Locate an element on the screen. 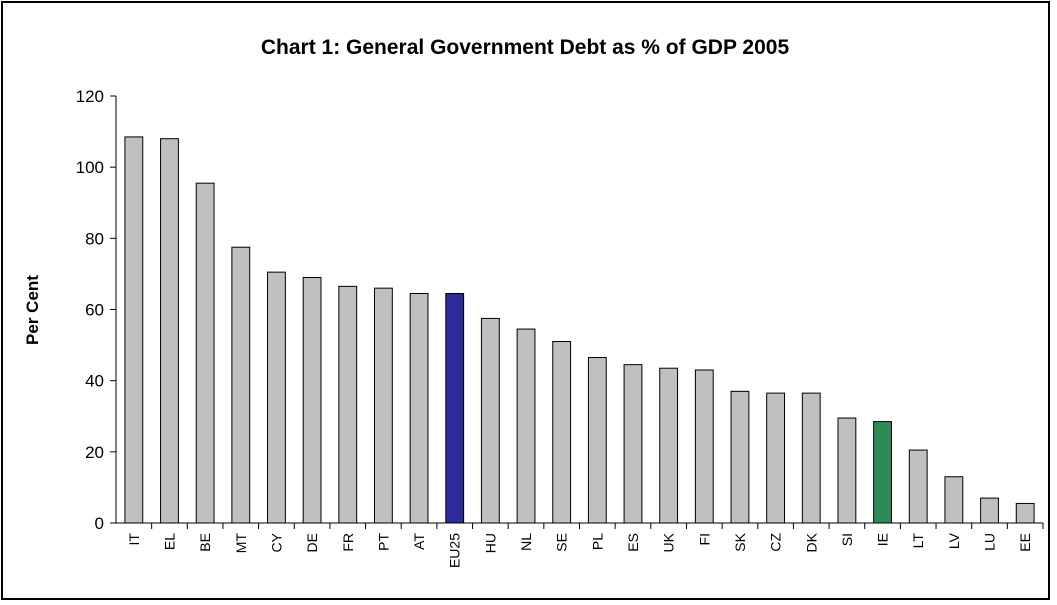  bar-be is located at coordinates (205, 353).